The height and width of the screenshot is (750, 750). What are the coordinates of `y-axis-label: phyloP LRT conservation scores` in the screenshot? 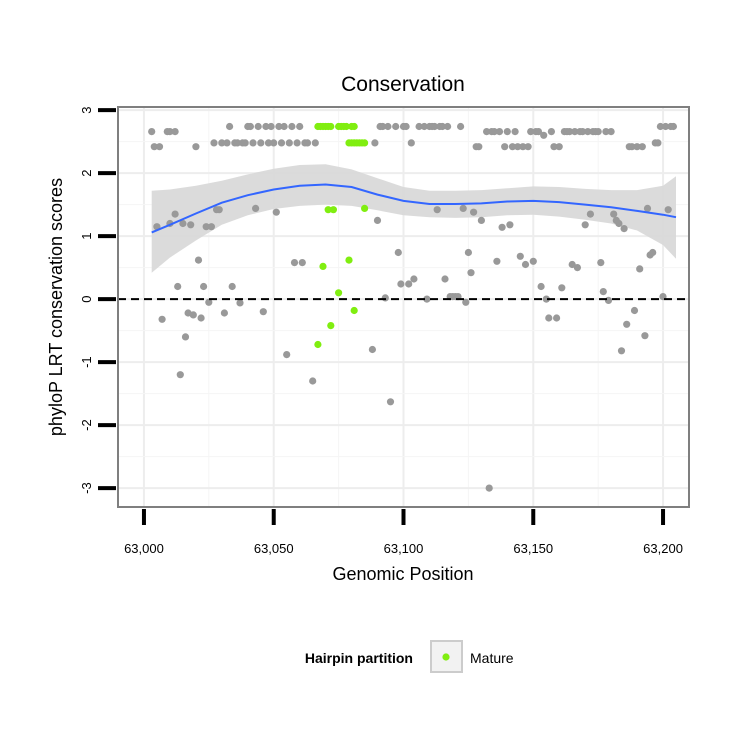 It's located at (56, 307).